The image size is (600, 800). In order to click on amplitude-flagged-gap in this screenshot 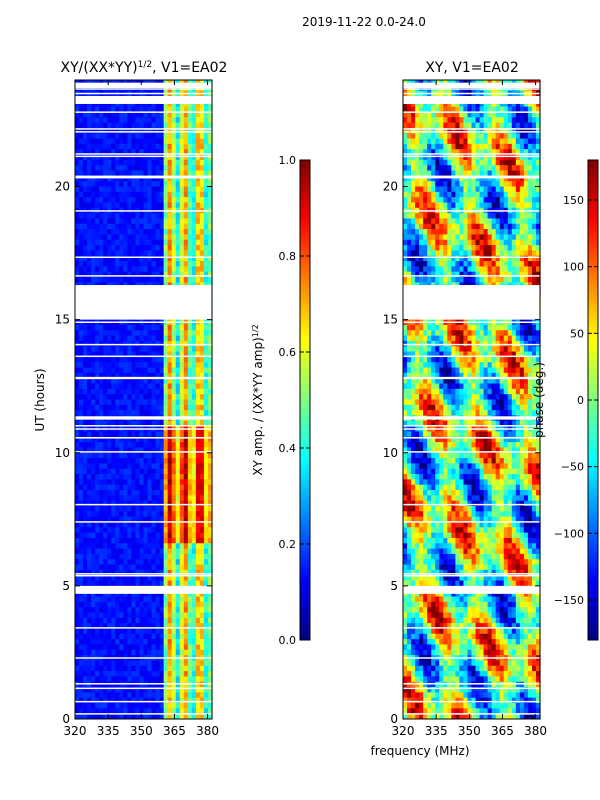, I will do `click(143, 85)`.